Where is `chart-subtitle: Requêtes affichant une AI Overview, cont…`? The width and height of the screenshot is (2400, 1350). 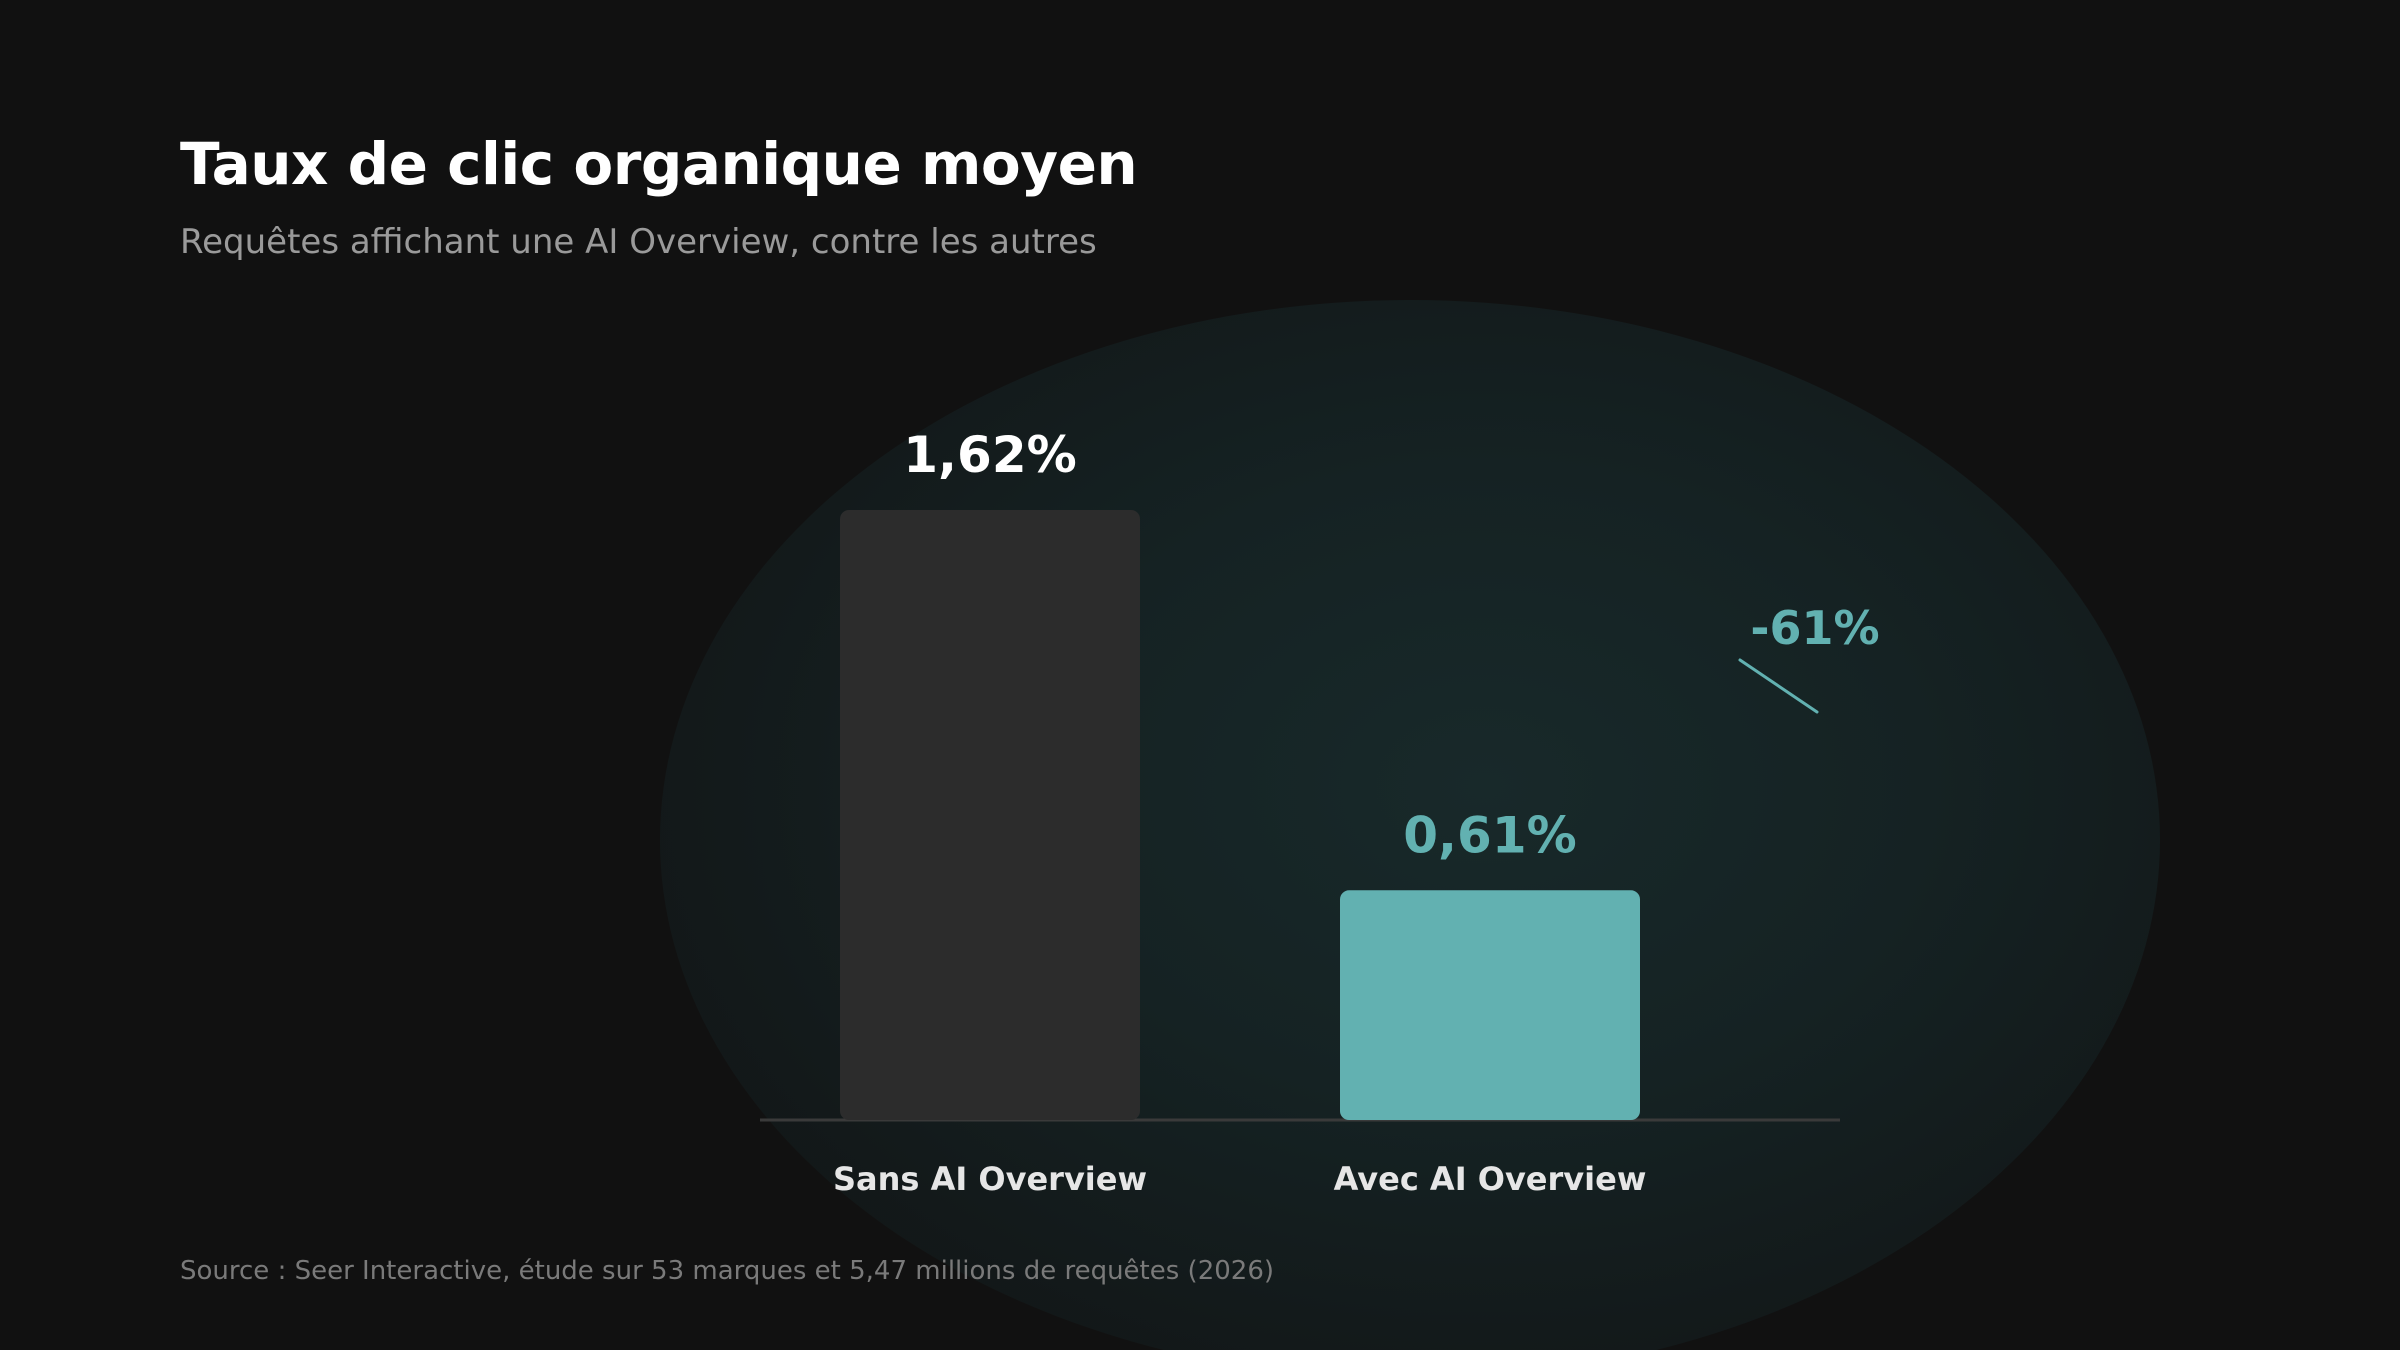 chart-subtitle: Requêtes affichant une AI Overview, cont… is located at coordinates (638, 242).